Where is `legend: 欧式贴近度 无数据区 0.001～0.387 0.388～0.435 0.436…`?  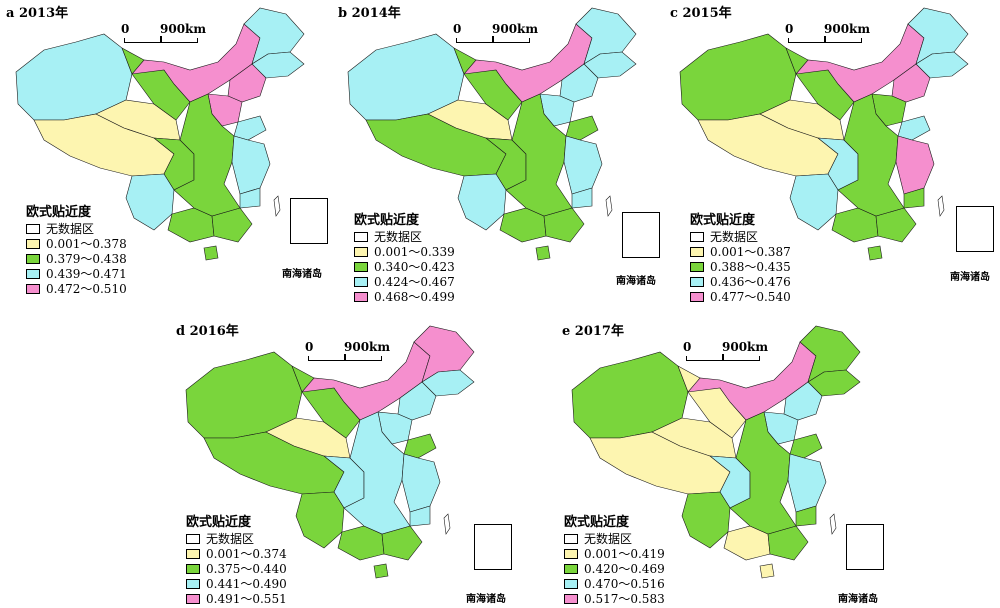 legend: 欧式贴近度 无数据区 0.001～0.387 0.388～0.435 0.436… is located at coordinates (740, 259).